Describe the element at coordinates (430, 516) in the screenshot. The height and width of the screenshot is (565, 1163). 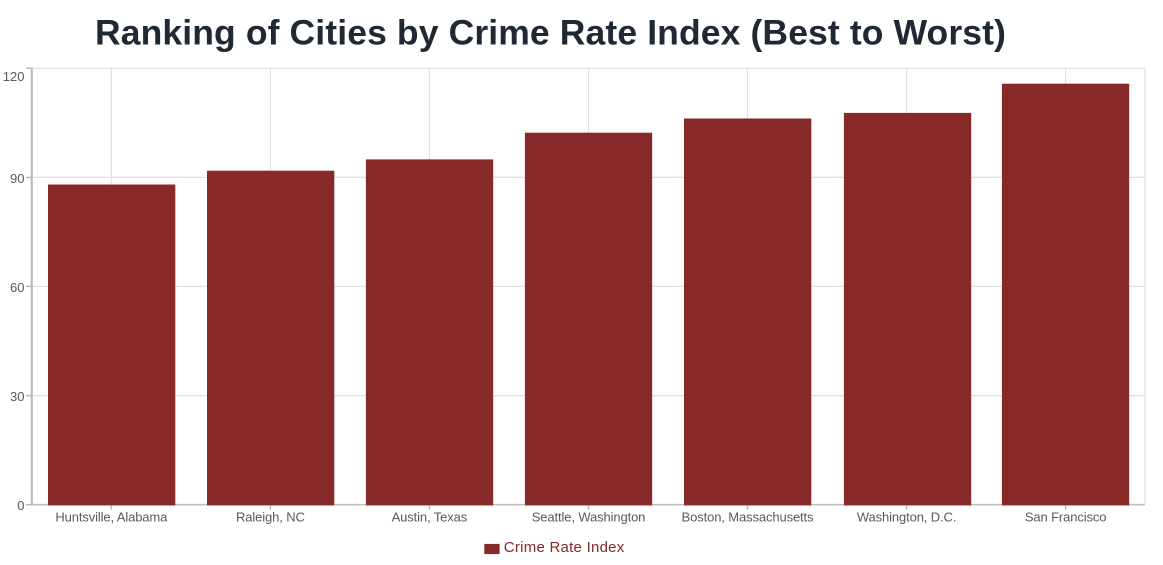
I see `svg-text: Austin, Texas` at that location.